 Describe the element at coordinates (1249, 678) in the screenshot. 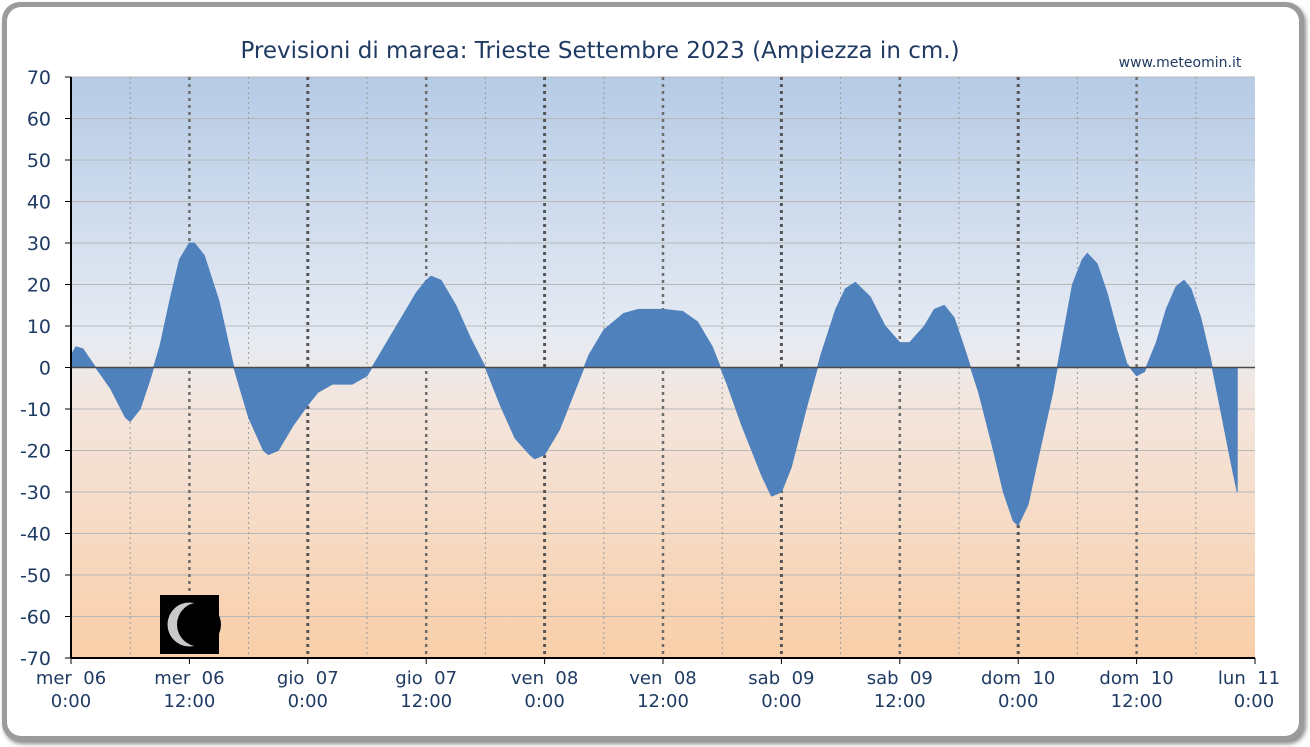

I see `x-tick-day-label: lun 11` at that location.